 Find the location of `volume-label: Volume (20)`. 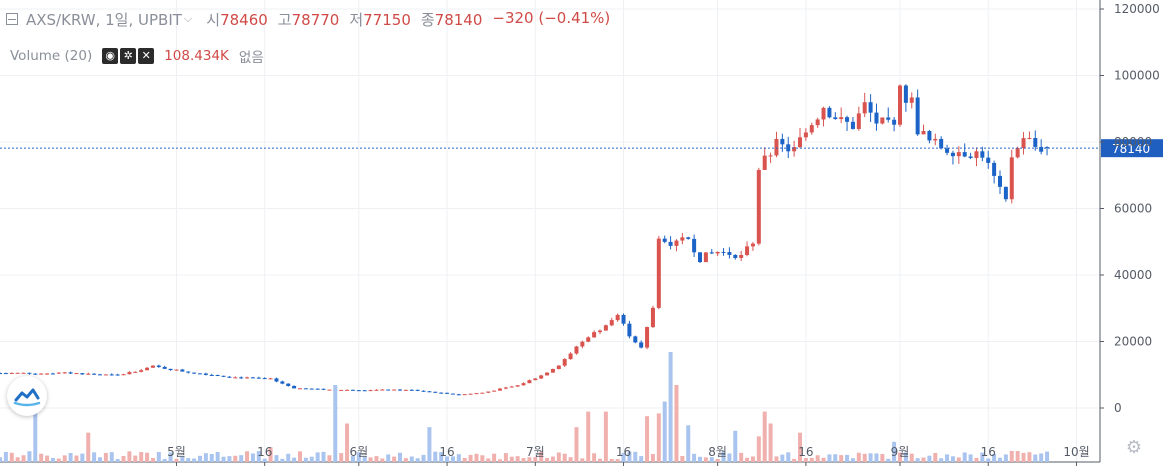

volume-label: Volume (20) is located at coordinates (51, 56).